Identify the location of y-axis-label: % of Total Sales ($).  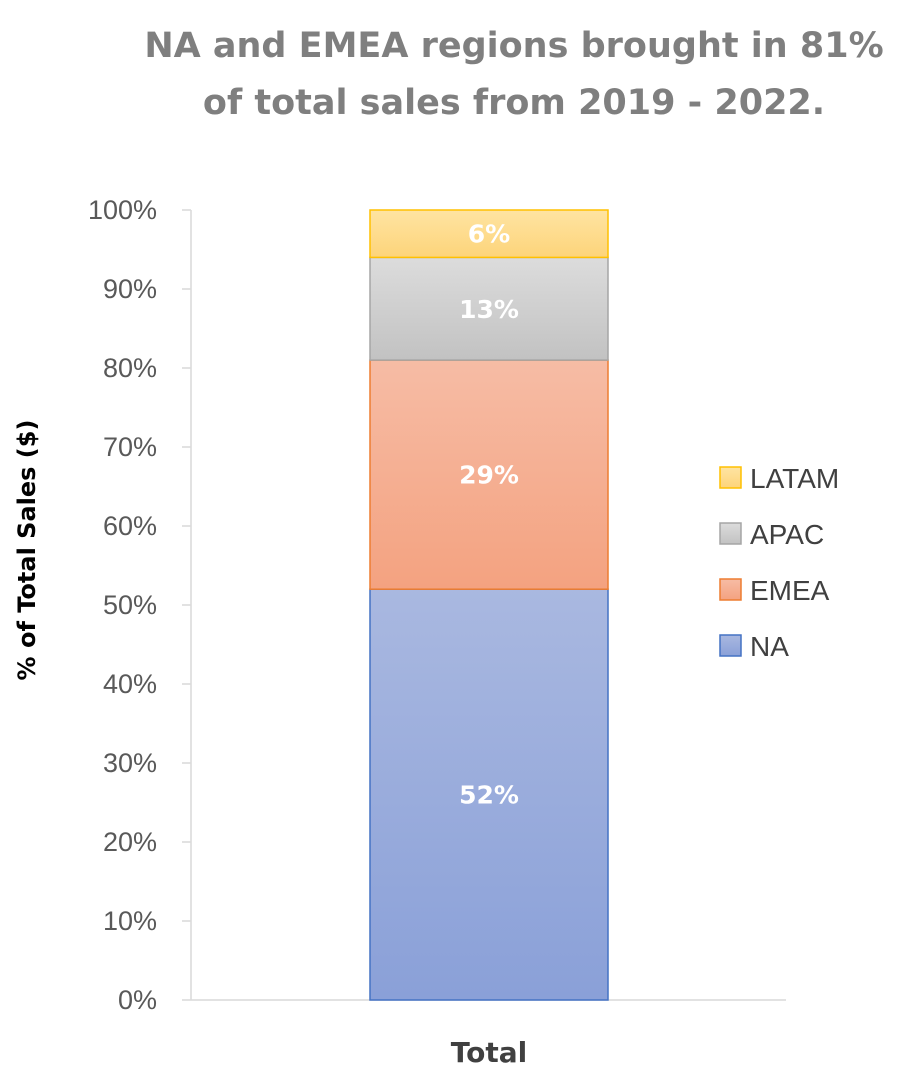
(27, 550).